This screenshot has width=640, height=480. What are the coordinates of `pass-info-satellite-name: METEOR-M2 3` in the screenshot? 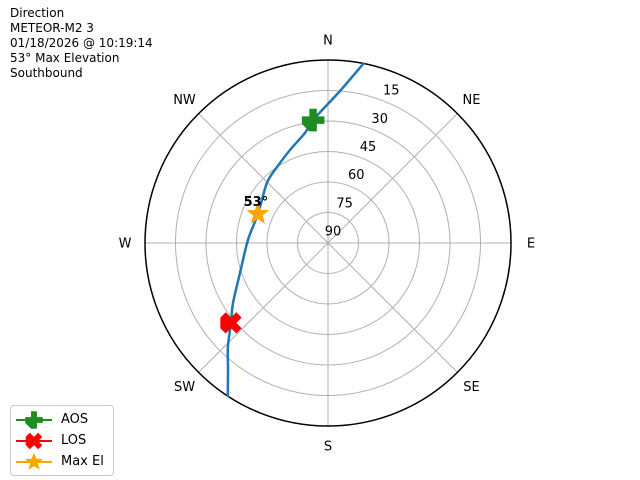 It's located at (52, 28).